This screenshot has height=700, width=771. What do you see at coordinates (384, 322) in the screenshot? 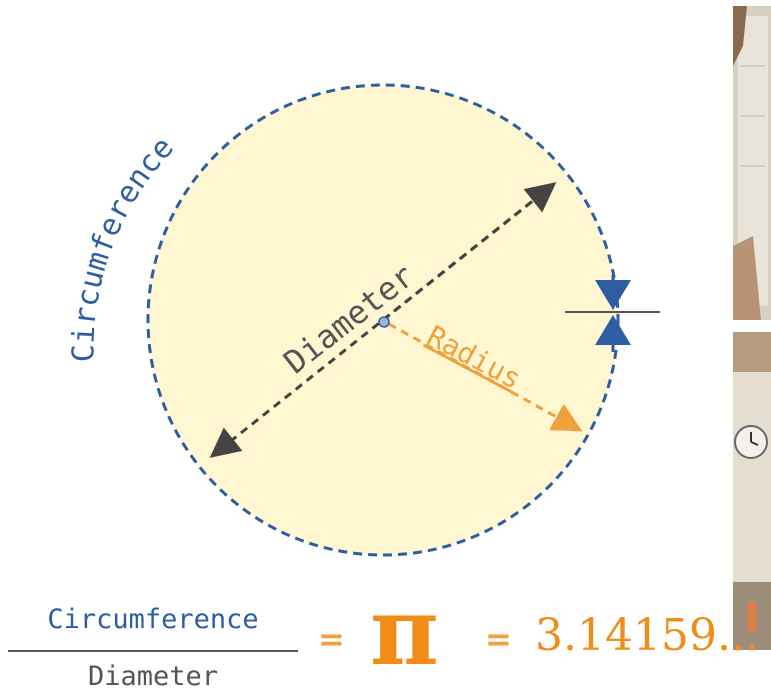
I see `center-point` at bounding box center [384, 322].